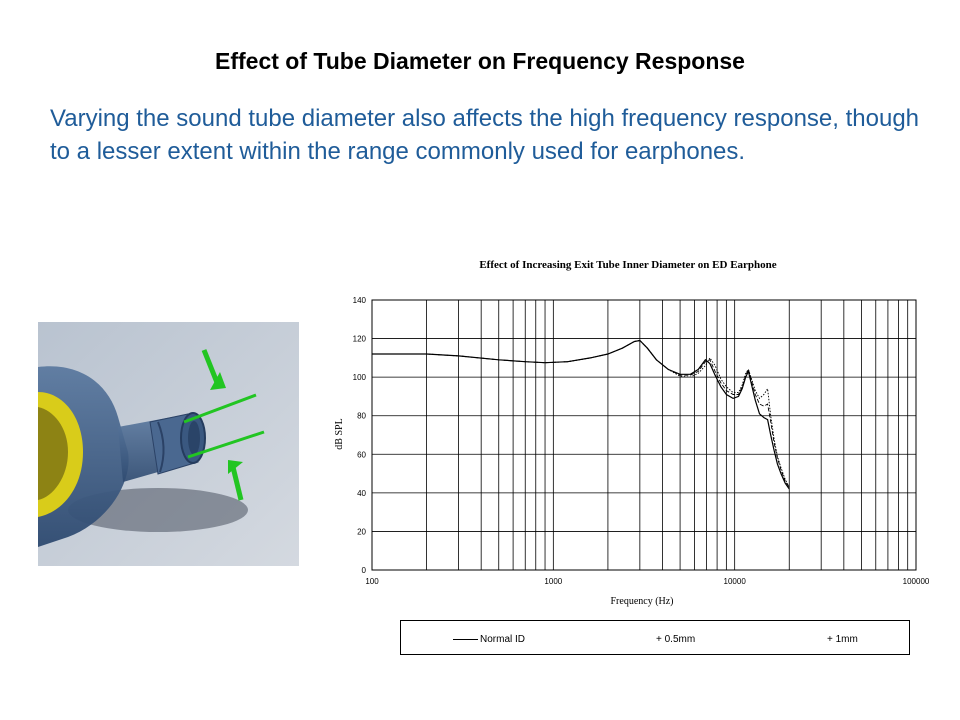 The width and height of the screenshot is (960, 720). Describe the element at coordinates (553, 581) in the screenshot. I see `x-tick-label: 1000` at that location.